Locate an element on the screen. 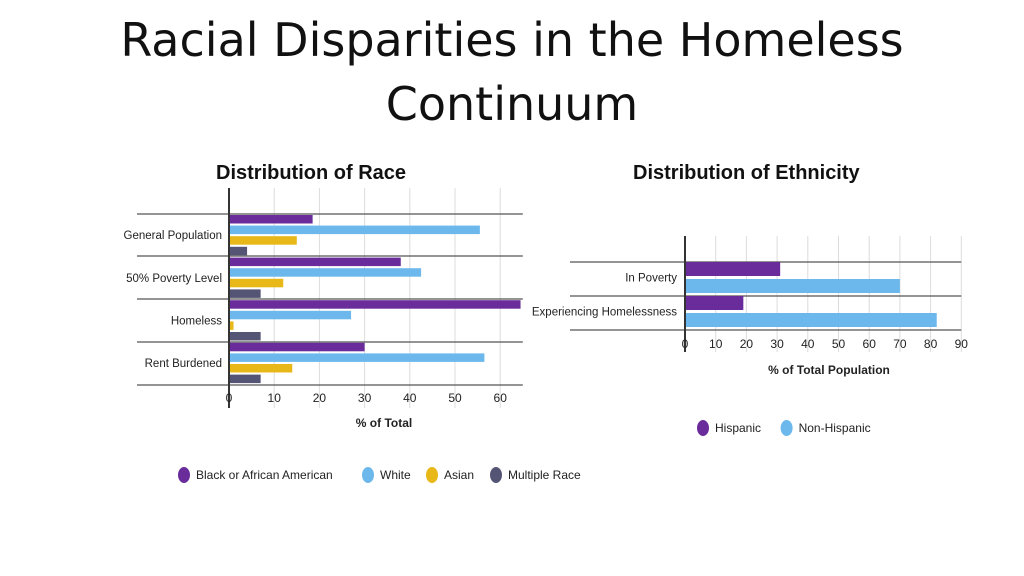 The height and width of the screenshot is (576, 1024). race-category-label: Homeless is located at coordinates (196, 321).